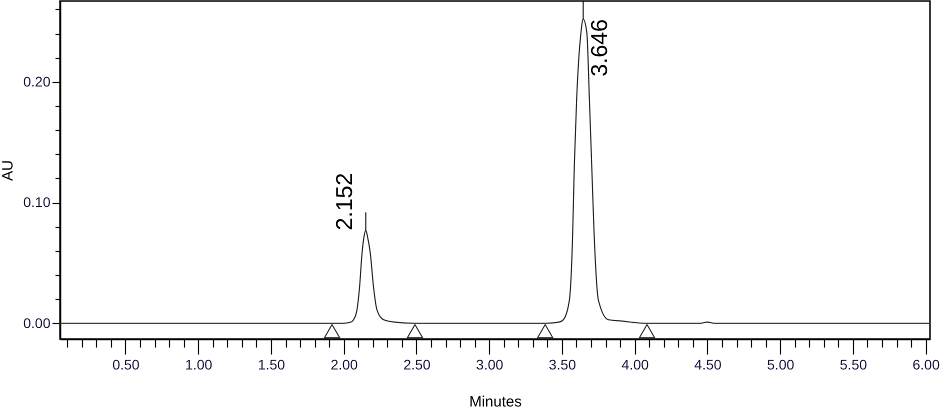 Image resolution: width=940 pixels, height=411 pixels. Describe the element at coordinates (417, 364) in the screenshot. I see `x-tick-label: 2.50` at that location.